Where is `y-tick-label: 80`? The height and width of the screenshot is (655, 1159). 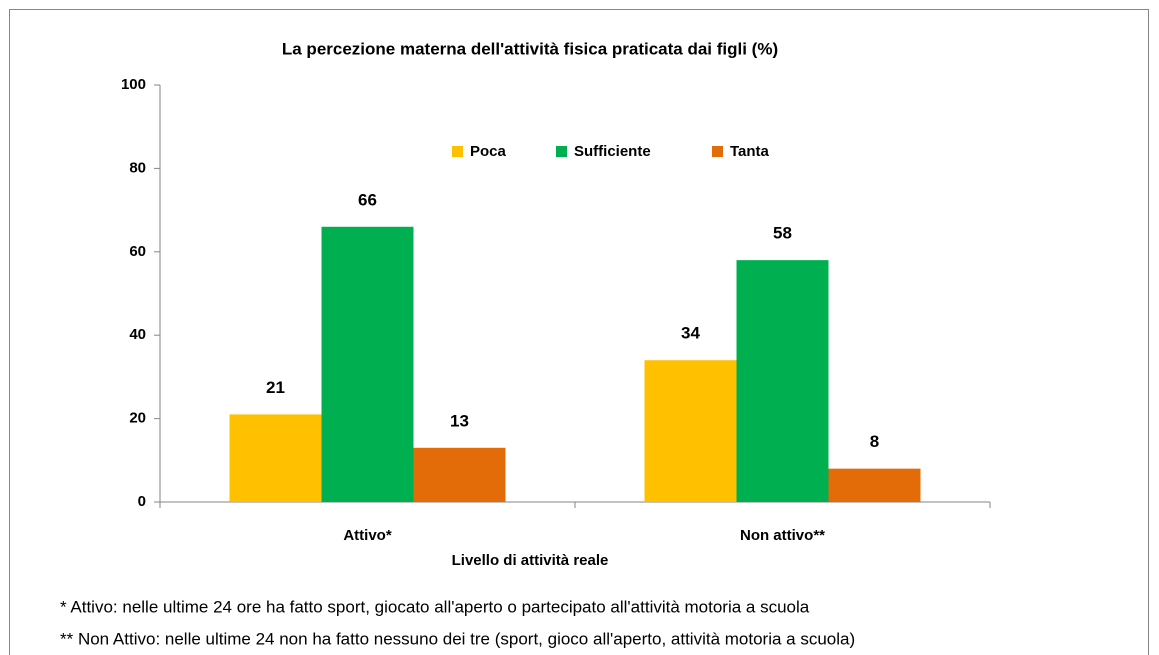
y-tick-label: 80 is located at coordinates (137, 167).